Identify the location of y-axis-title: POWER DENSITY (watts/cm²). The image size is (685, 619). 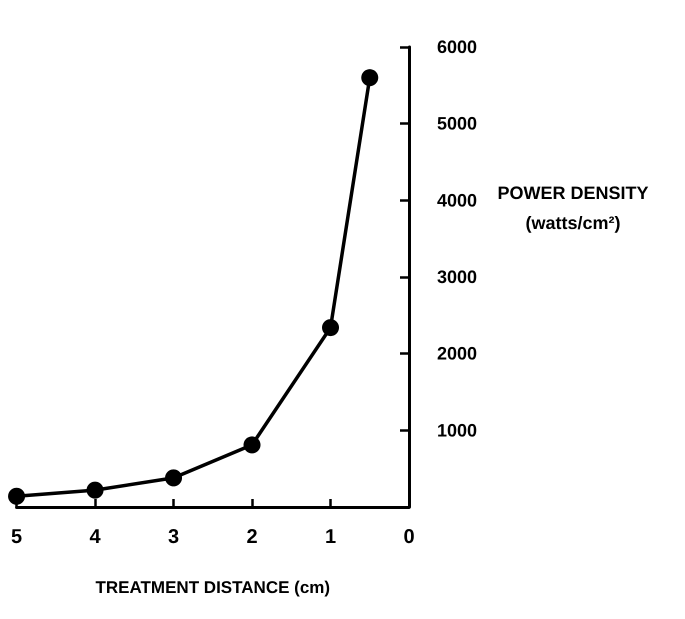
(573, 208).